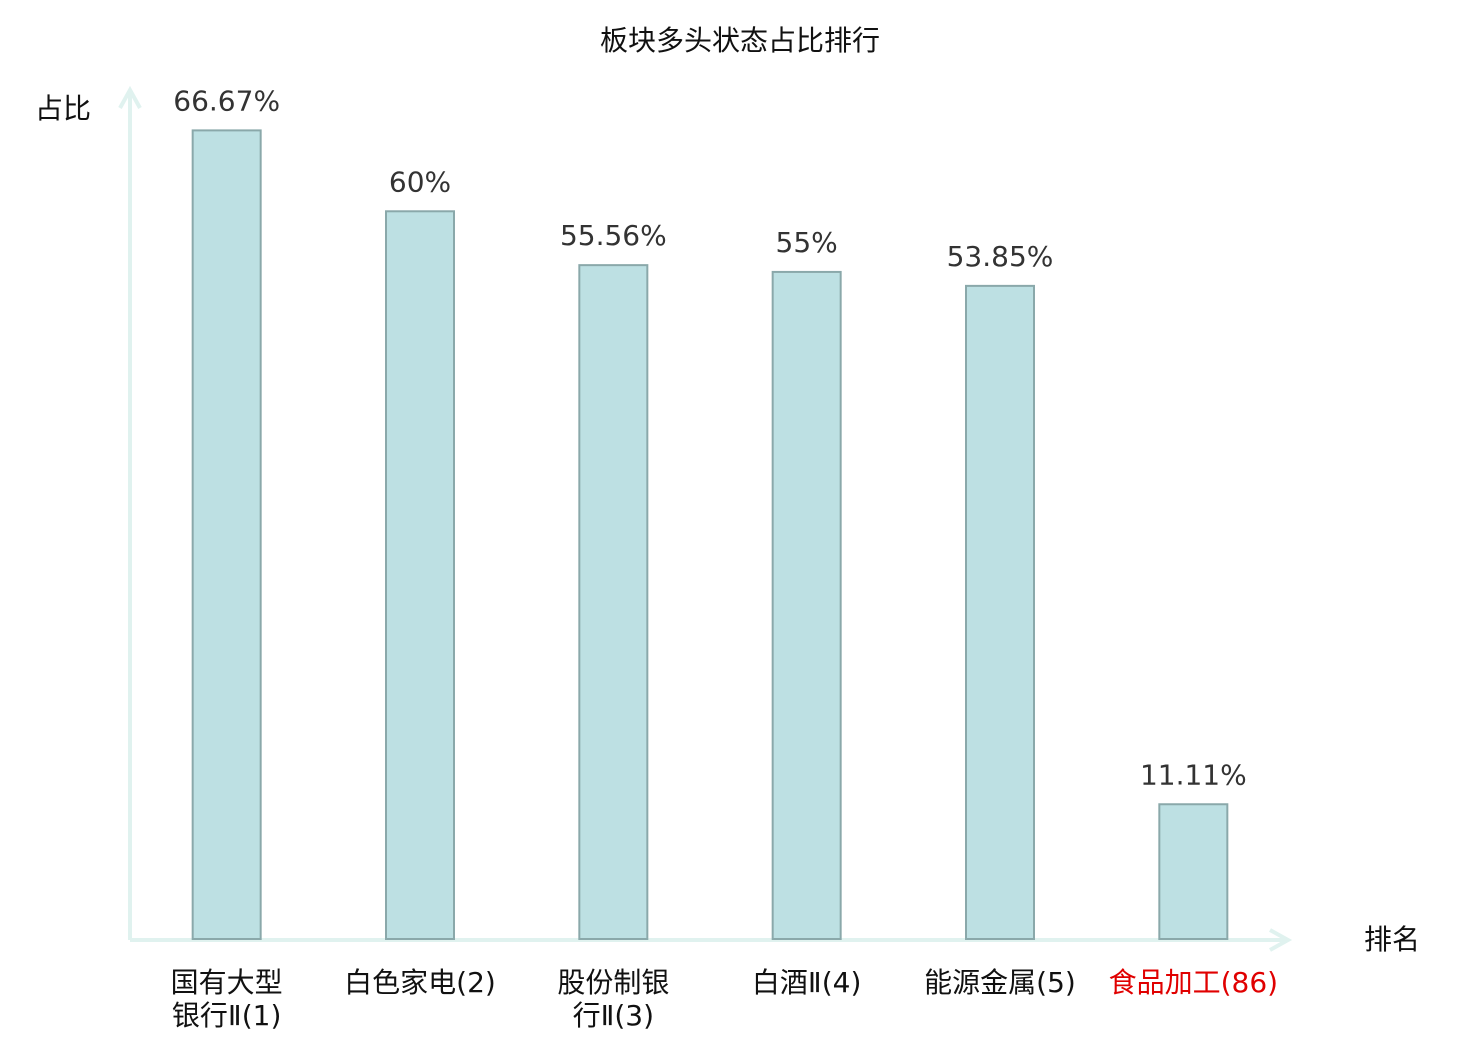 The image size is (1480, 1040). I want to click on x-axis-label: 排名, so click(1392, 939).